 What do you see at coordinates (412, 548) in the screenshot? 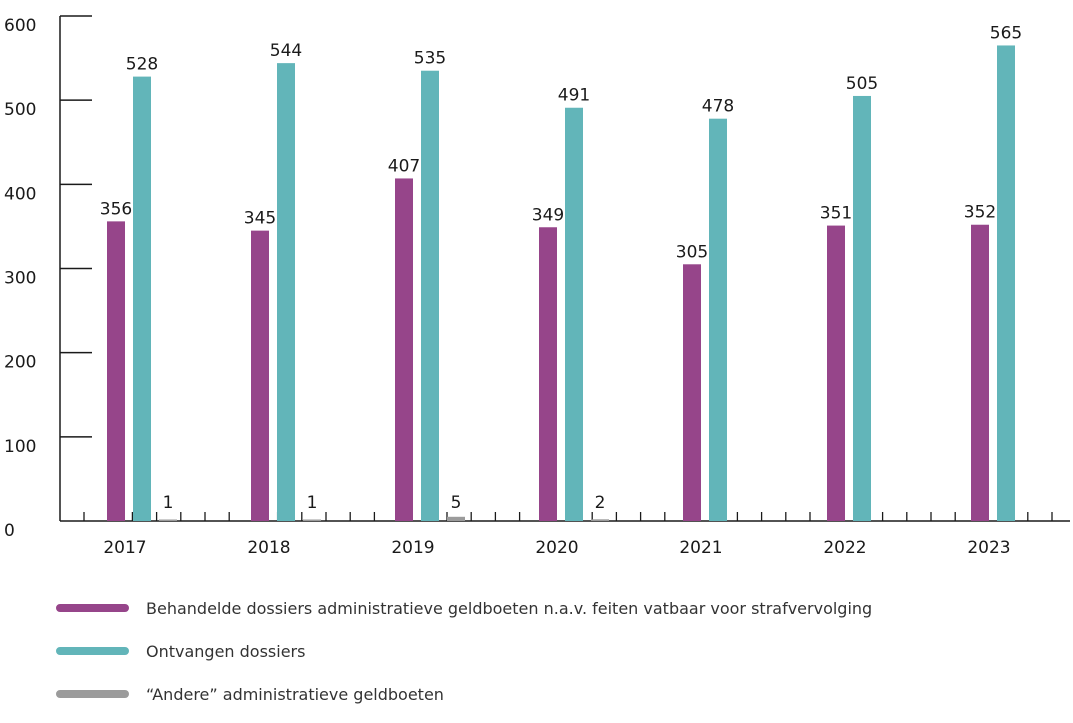
I see `x-tick-label-2019: 2019` at bounding box center [412, 548].